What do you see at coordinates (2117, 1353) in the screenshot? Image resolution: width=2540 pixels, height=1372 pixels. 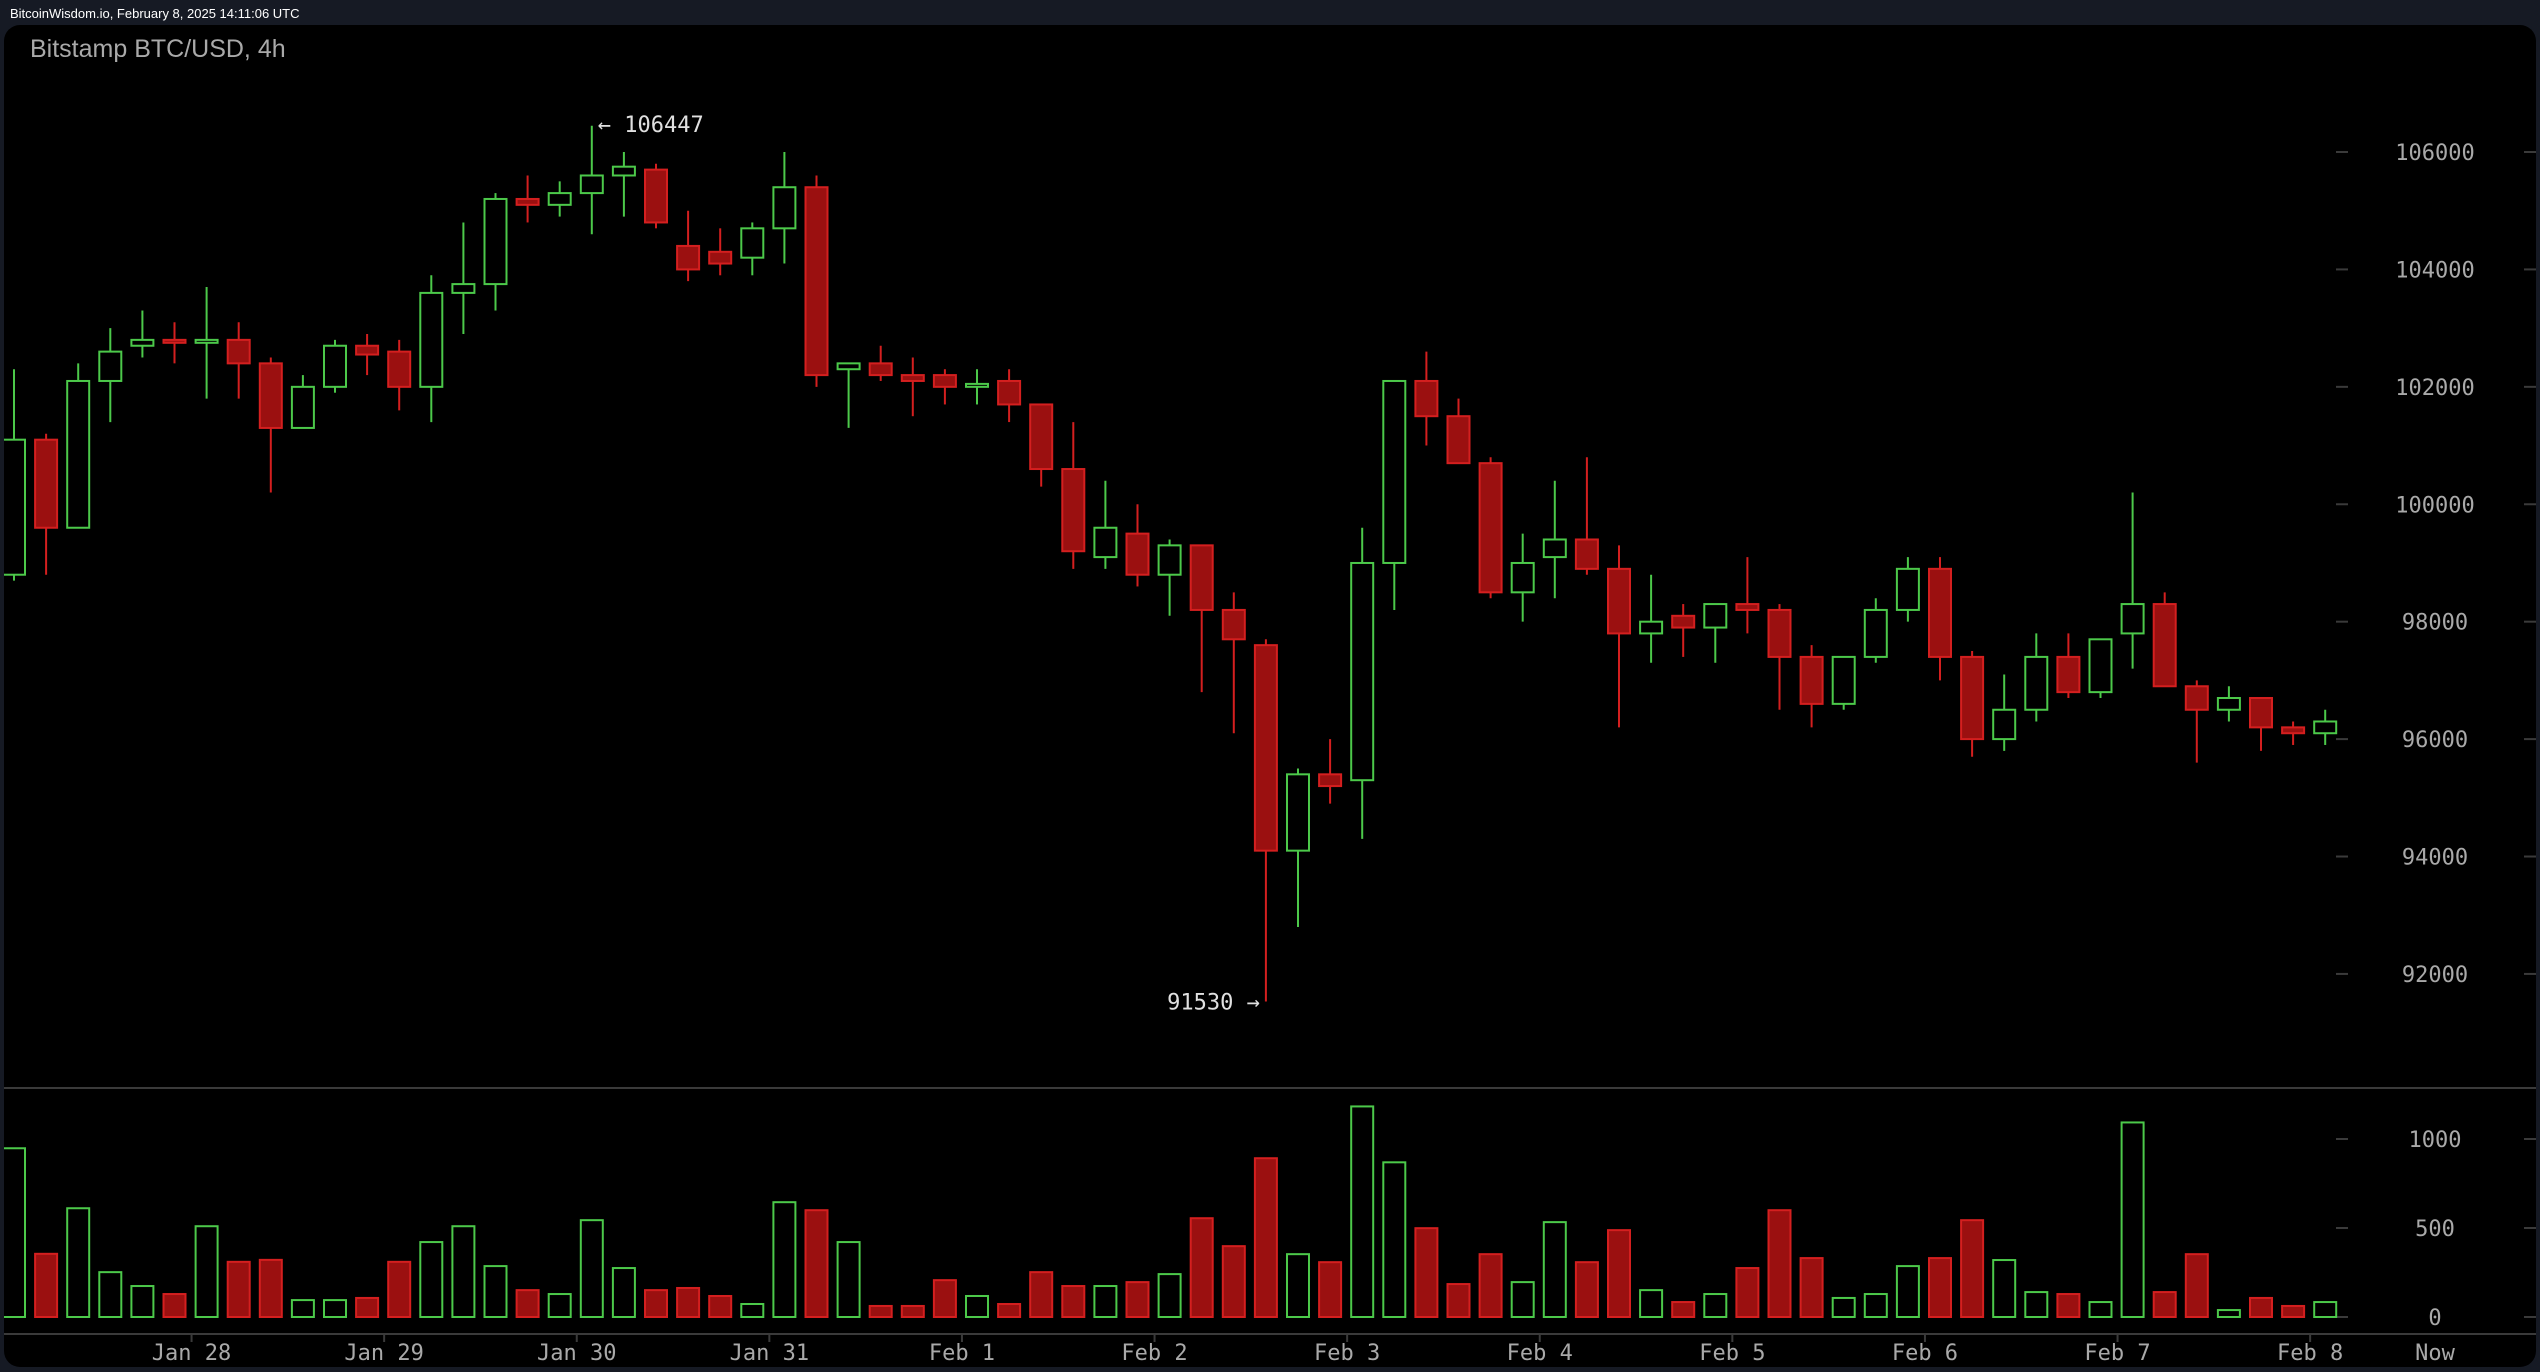 I see `time-tick-label: Feb 7` at bounding box center [2117, 1353].